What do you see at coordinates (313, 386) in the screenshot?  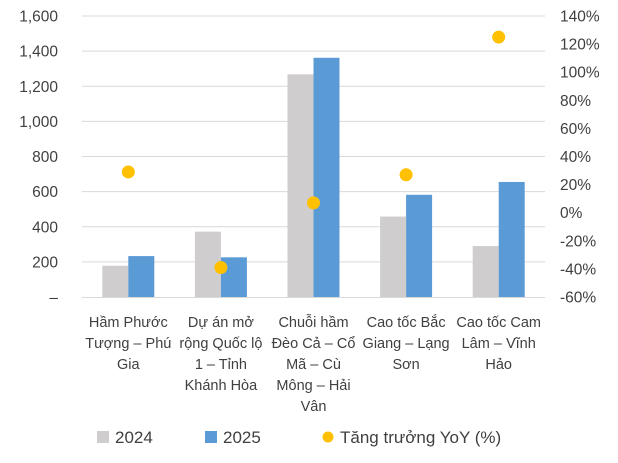 I see `category-label: Mông – Hải` at bounding box center [313, 386].